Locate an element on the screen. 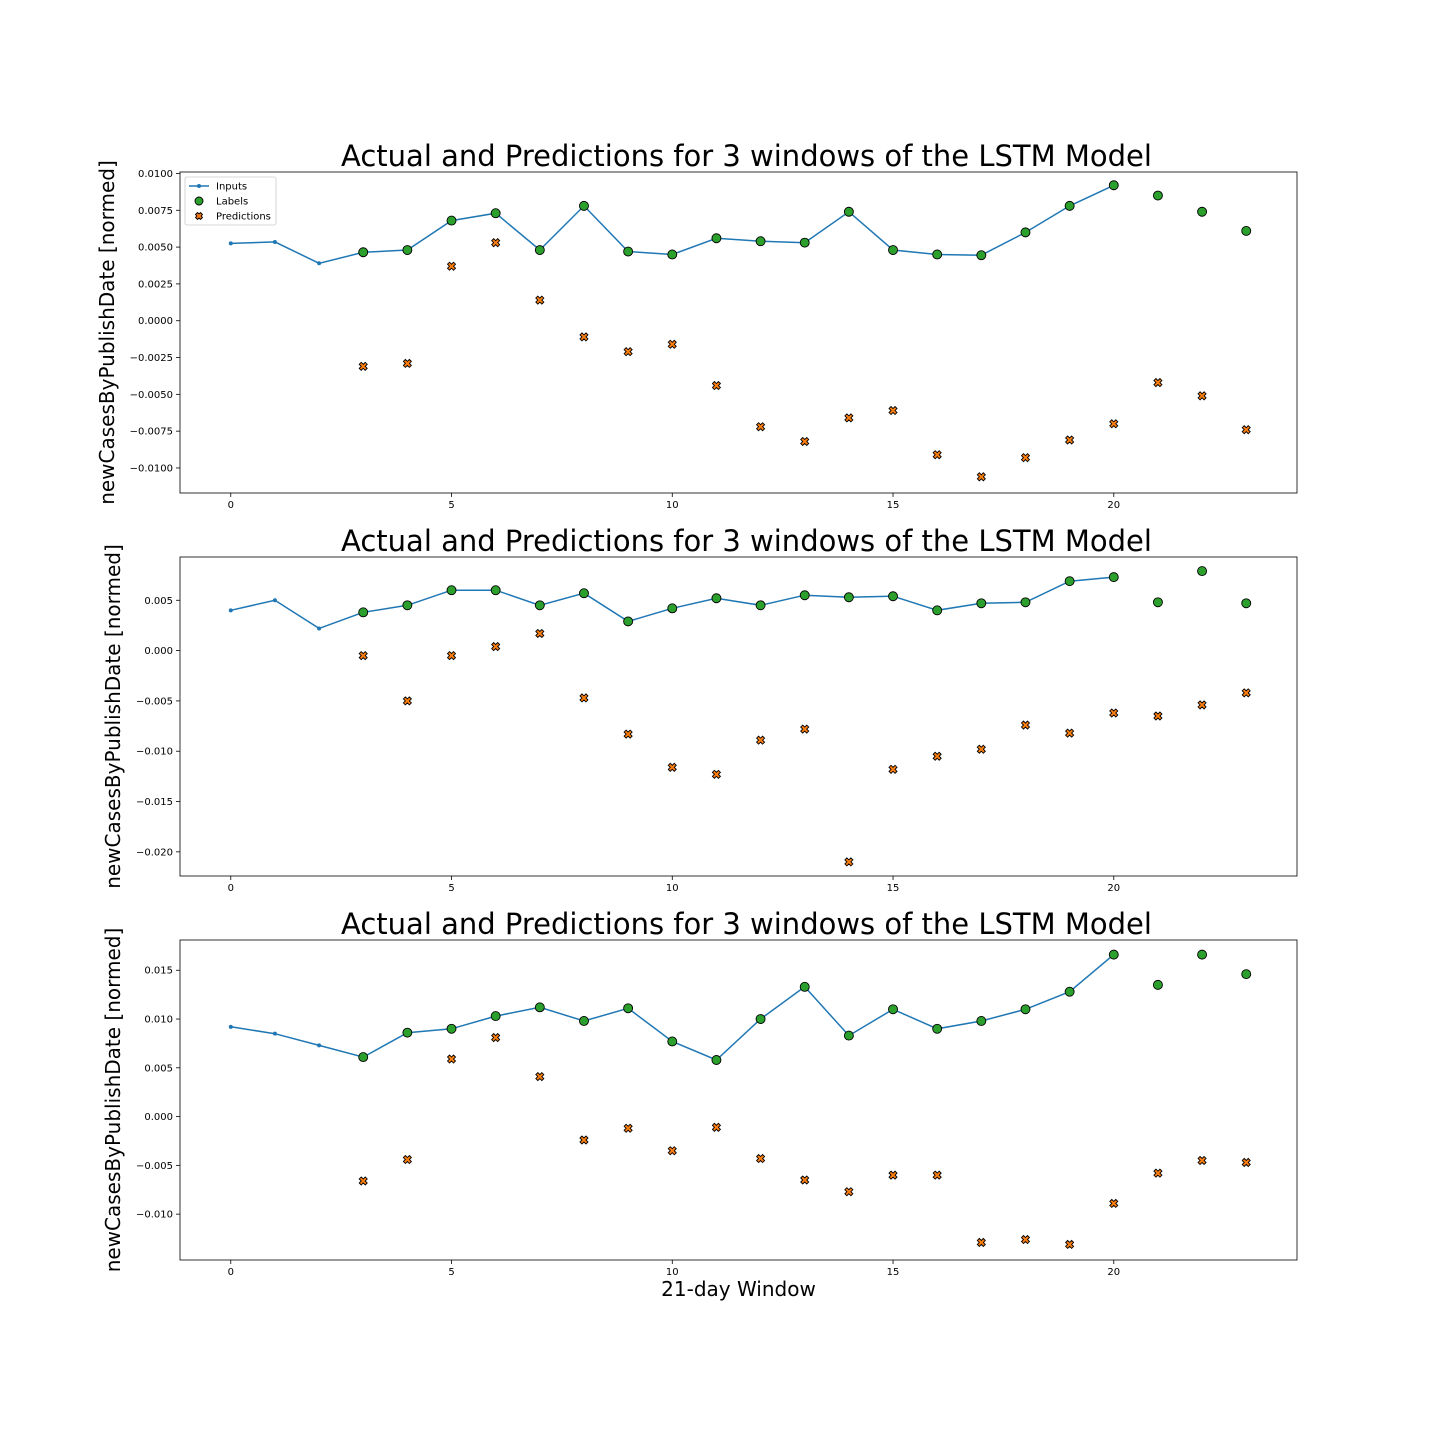 The width and height of the screenshot is (1440, 1440). y-tick-label: 0.0100 is located at coordinates (155, 174).